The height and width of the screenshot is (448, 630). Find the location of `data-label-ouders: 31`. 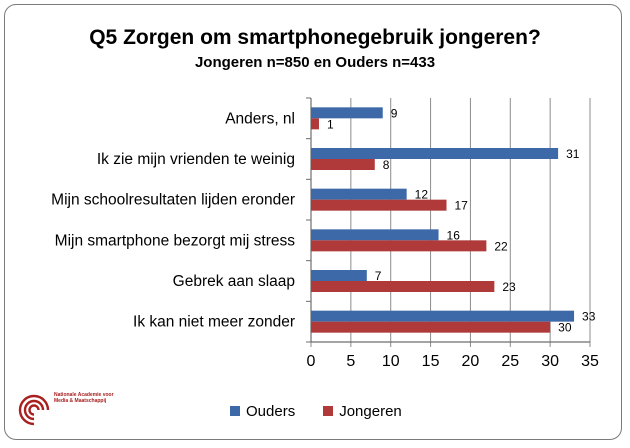

data-label-ouders: 31 is located at coordinates (573, 154).